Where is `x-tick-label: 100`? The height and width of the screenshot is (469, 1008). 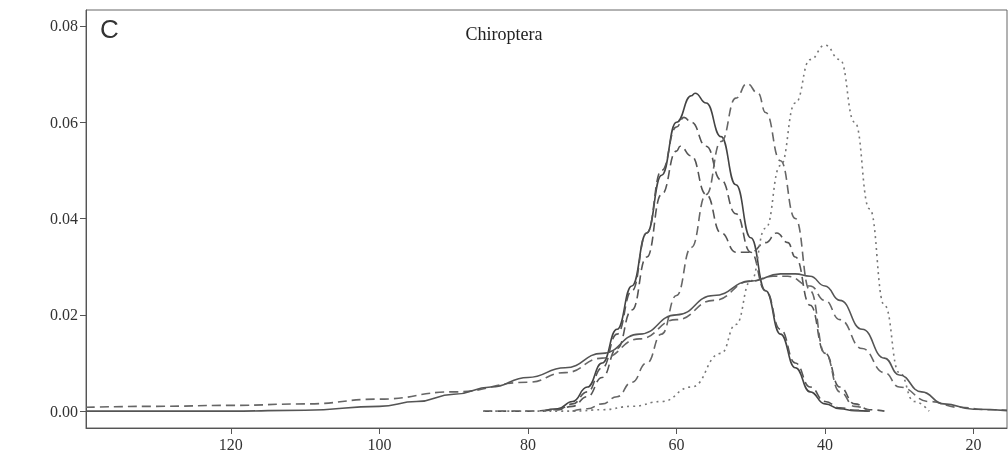 x-tick-label: 100 is located at coordinates (379, 444).